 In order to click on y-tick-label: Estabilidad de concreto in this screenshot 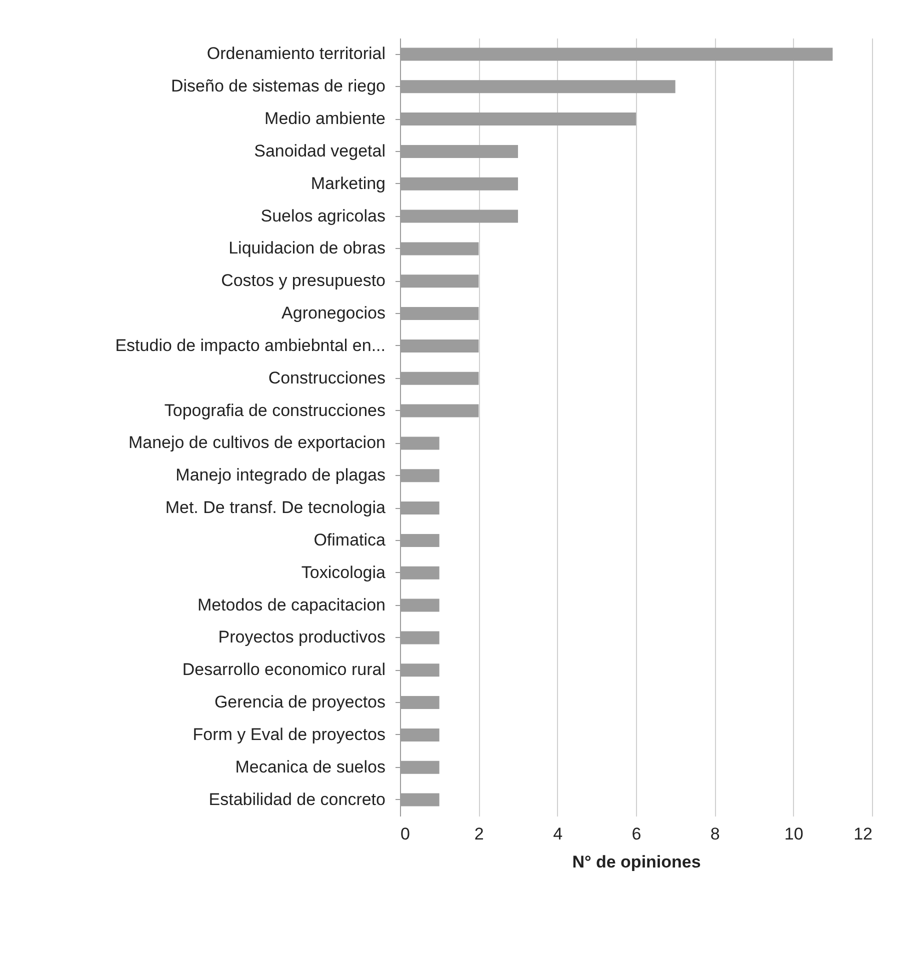, I will do `click(297, 799)`.